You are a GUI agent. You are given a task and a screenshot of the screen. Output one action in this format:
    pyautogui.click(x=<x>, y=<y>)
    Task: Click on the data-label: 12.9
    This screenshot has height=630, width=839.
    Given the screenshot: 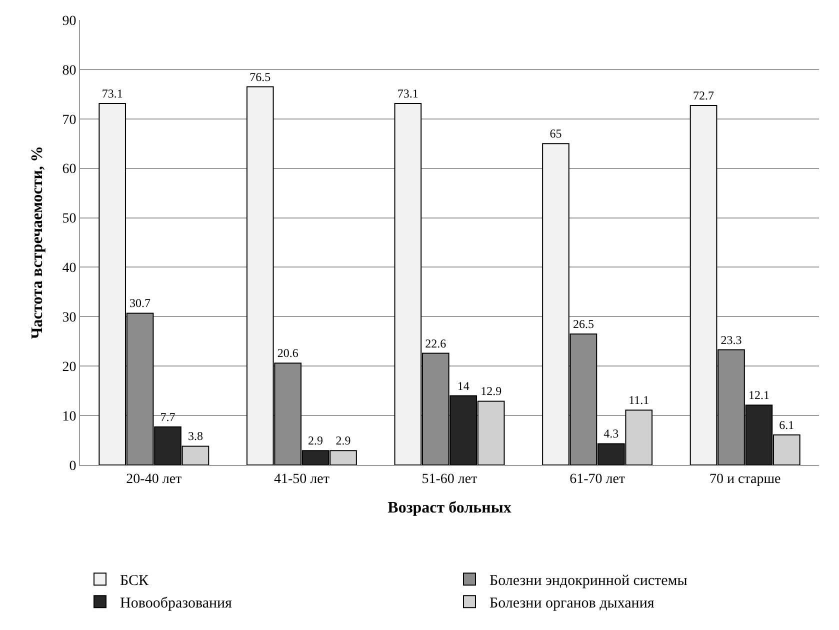 What is the action you would take?
    pyautogui.click(x=491, y=391)
    